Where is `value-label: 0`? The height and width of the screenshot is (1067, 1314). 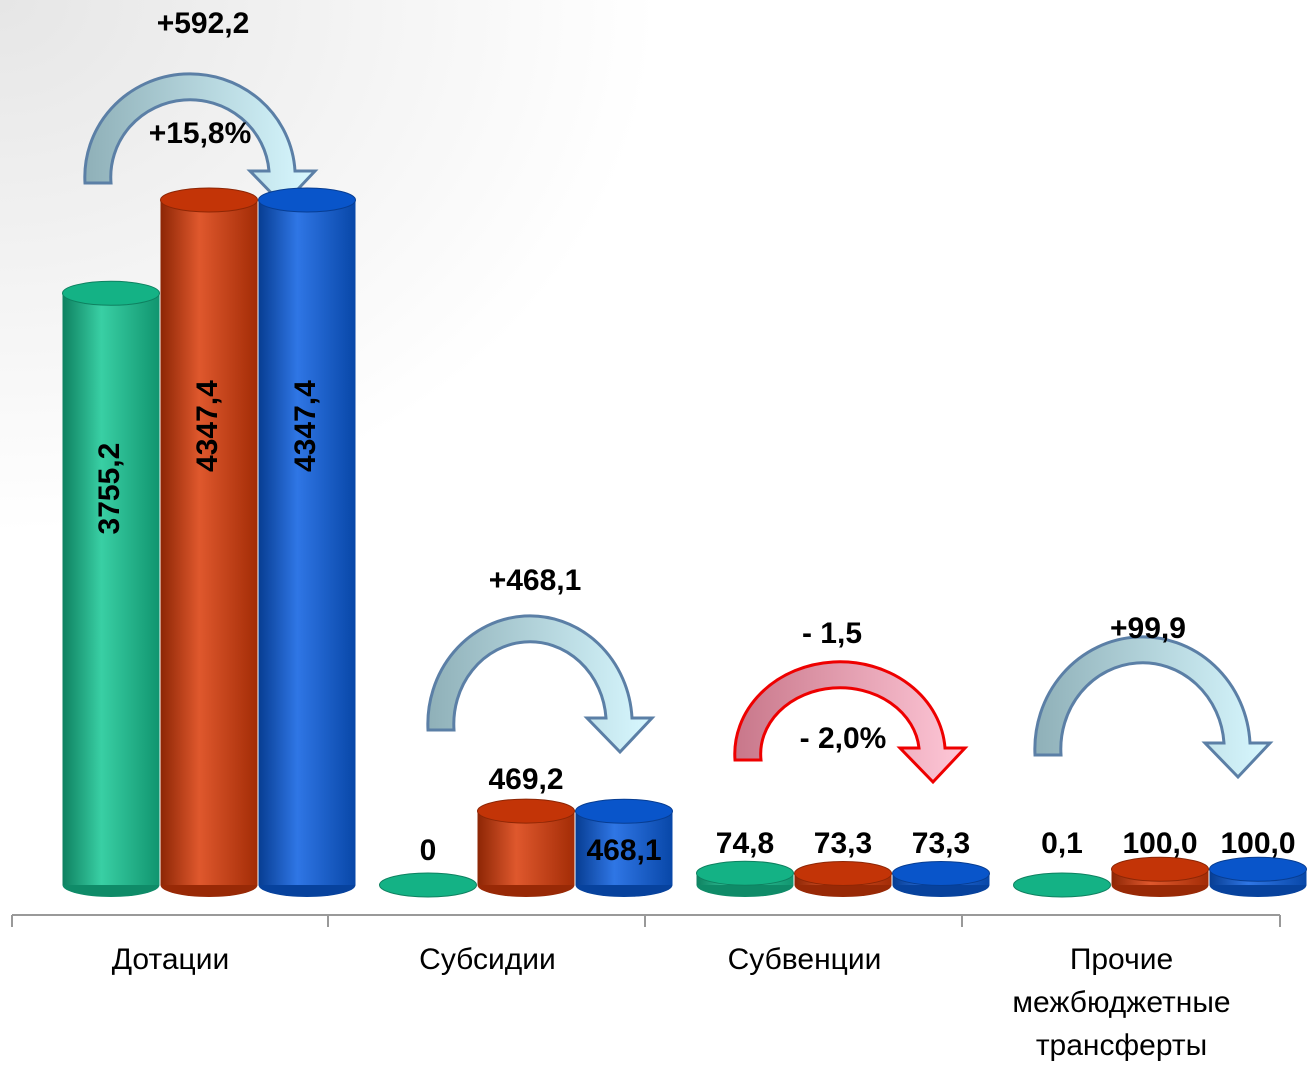 value-label: 0 is located at coordinates (428, 850).